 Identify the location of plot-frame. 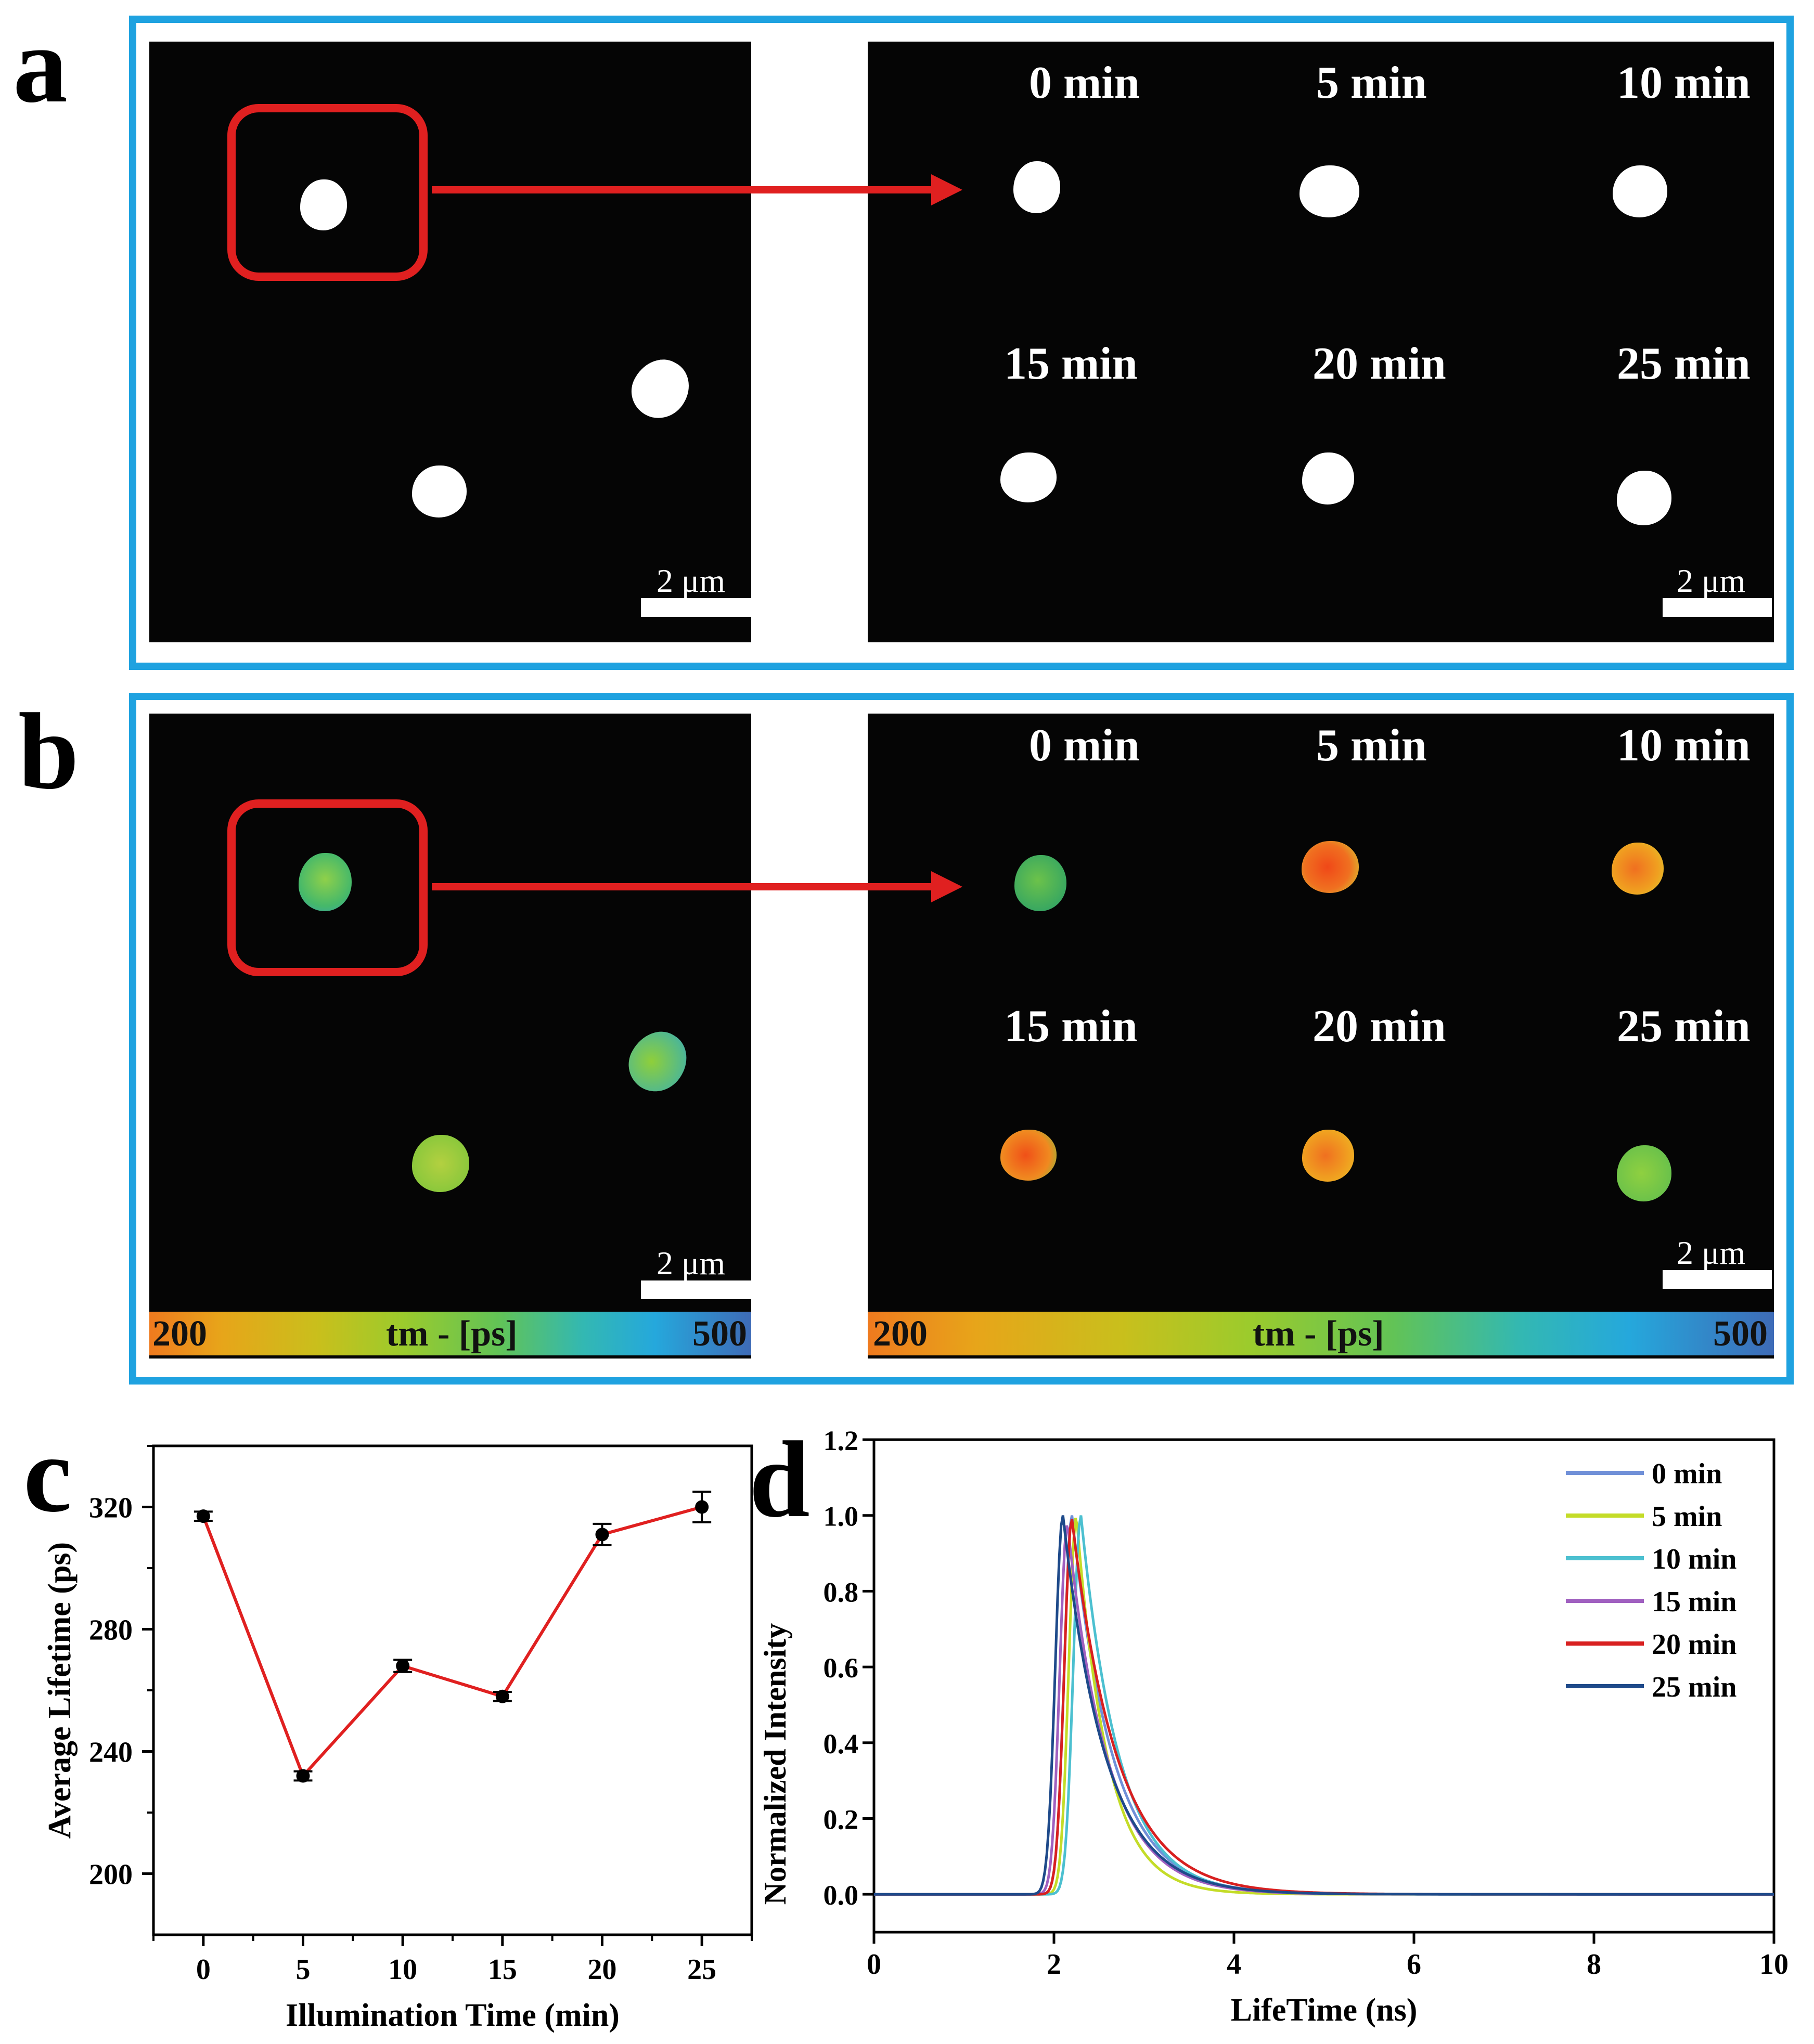
(1324, 1686).